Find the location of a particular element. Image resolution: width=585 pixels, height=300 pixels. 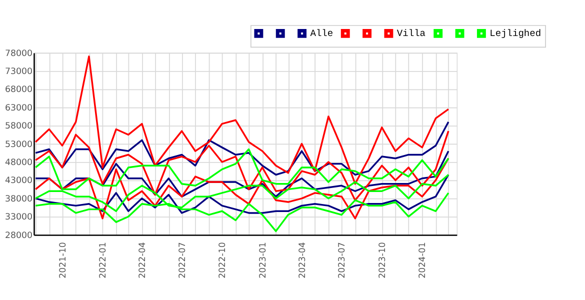

x-tick-label: 2024-01 is located at coordinates (423, 260).